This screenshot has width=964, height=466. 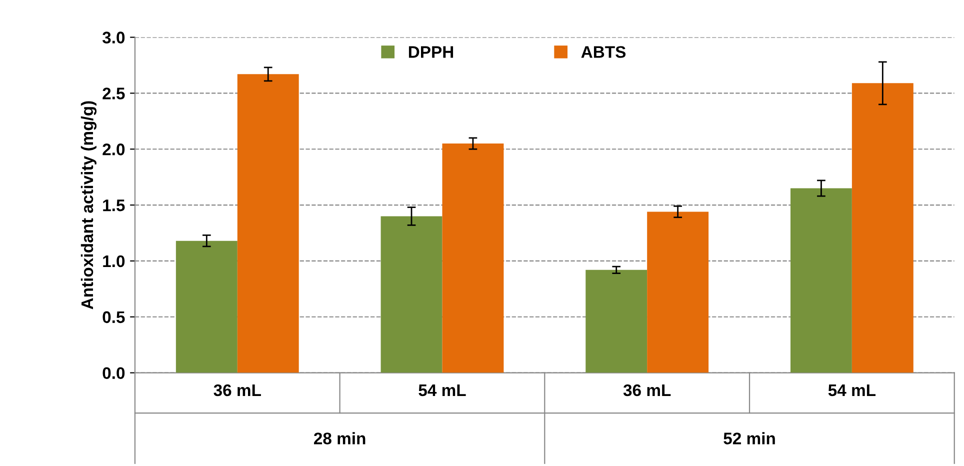 I want to click on y-axis-title: Antioxidant activity (mg/g), so click(x=88, y=205).